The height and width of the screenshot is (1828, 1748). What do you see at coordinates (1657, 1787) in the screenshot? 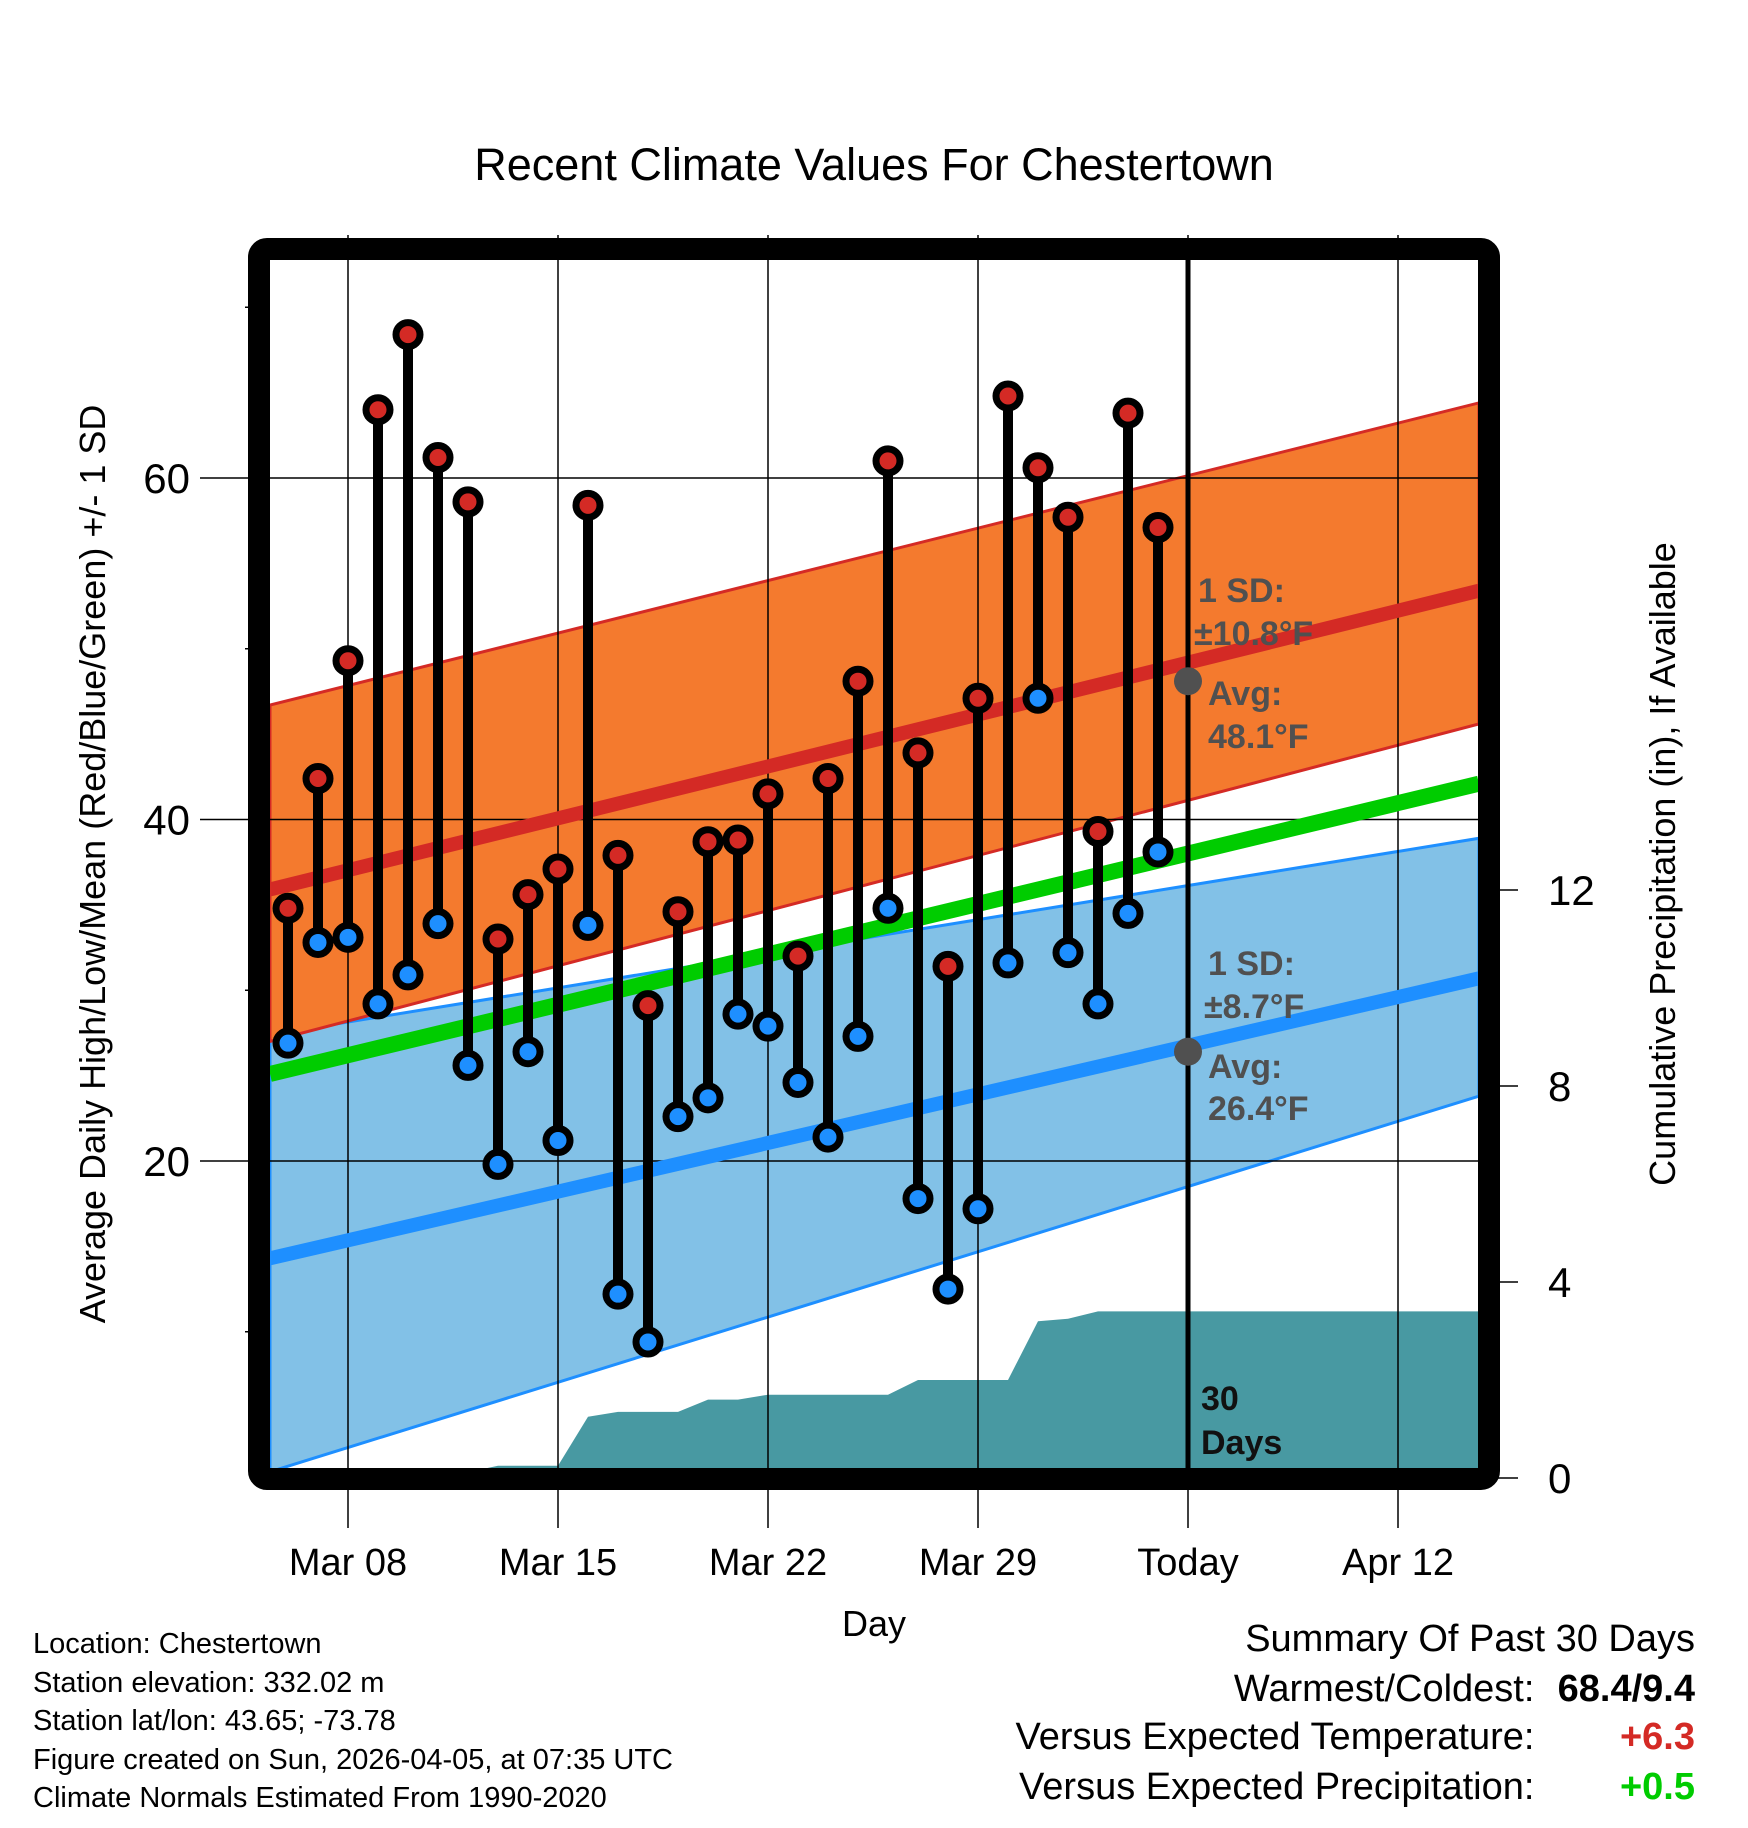
I see `summary-precip-value: +0.5` at bounding box center [1657, 1787].